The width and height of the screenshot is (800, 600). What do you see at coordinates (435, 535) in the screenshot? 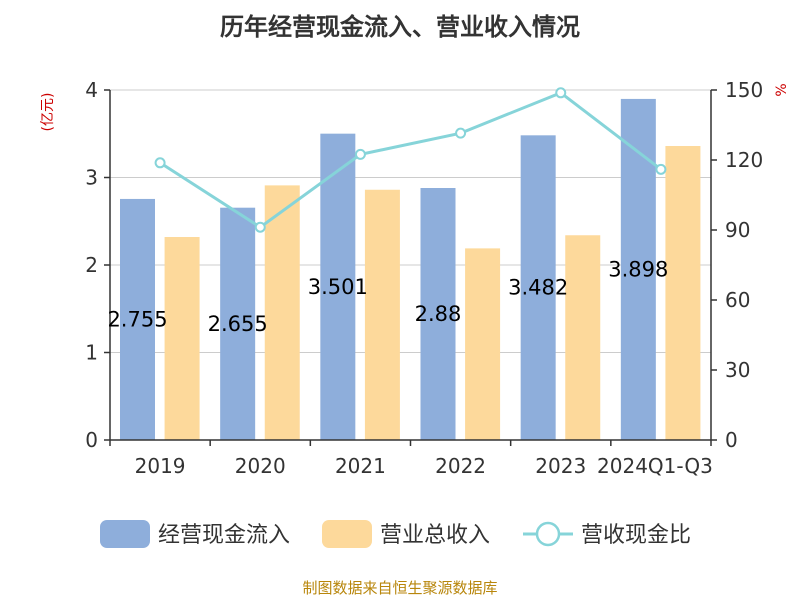
I see `legend-label: 营业总收入` at bounding box center [435, 535].